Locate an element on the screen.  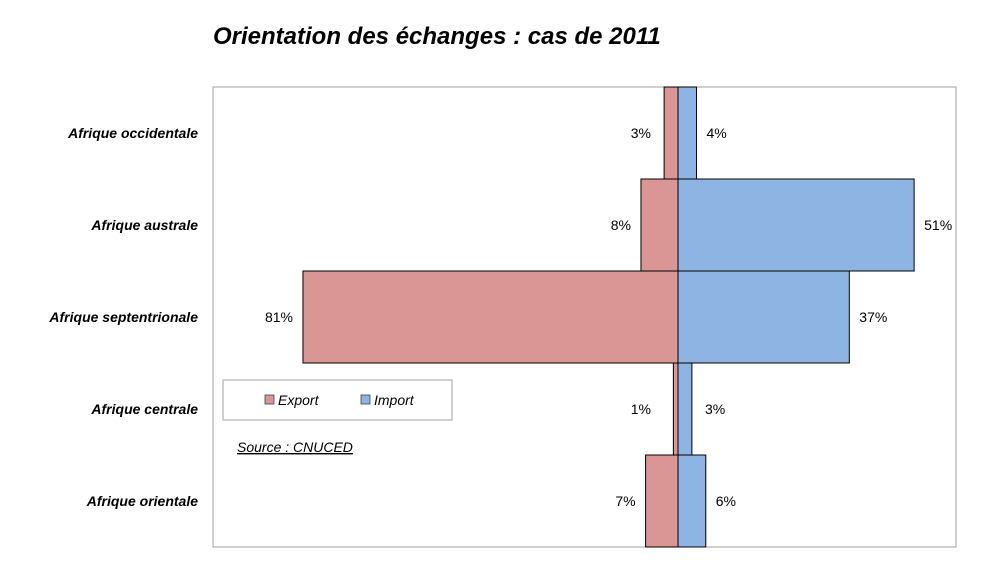
category-label: Afrique occidentale is located at coordinates (132, 133).